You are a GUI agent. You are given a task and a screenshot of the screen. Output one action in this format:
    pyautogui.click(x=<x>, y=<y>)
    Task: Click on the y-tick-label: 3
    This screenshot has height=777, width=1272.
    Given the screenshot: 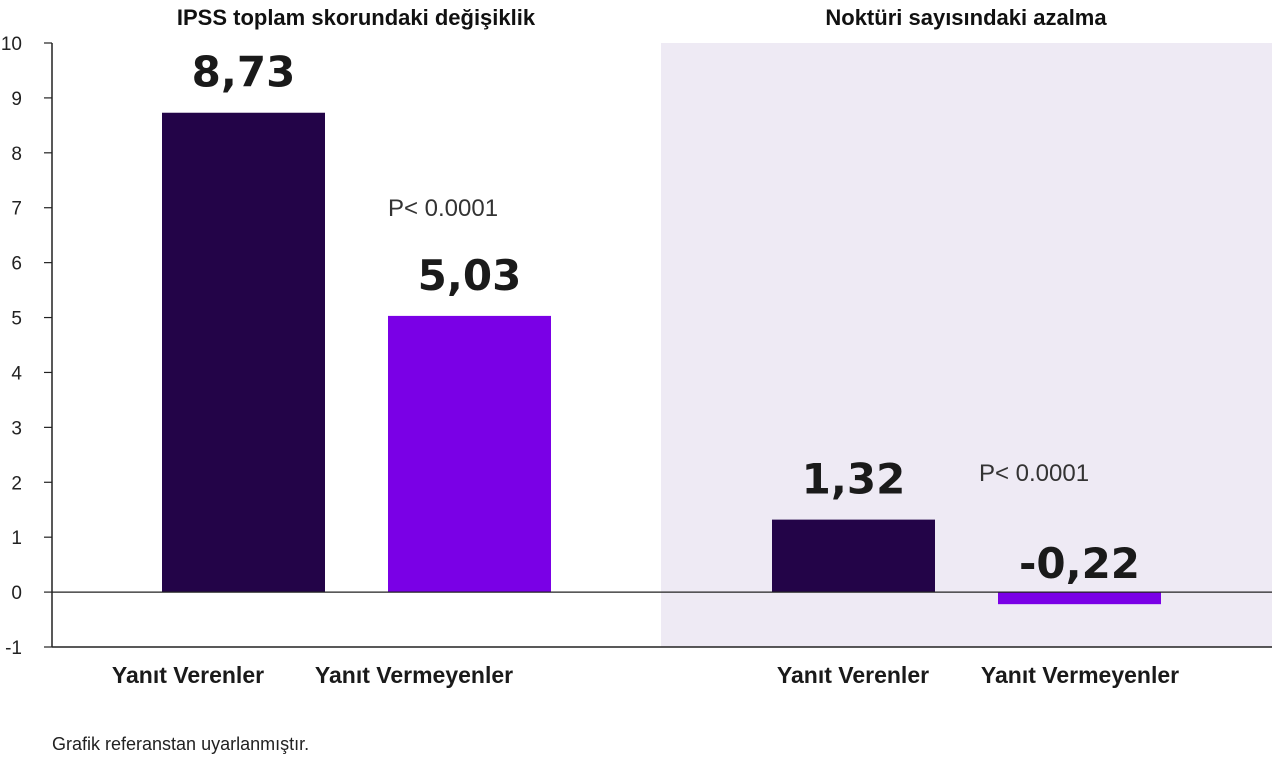 What is the action you would take?
    pyautogui.click(x=16, y=428)
    